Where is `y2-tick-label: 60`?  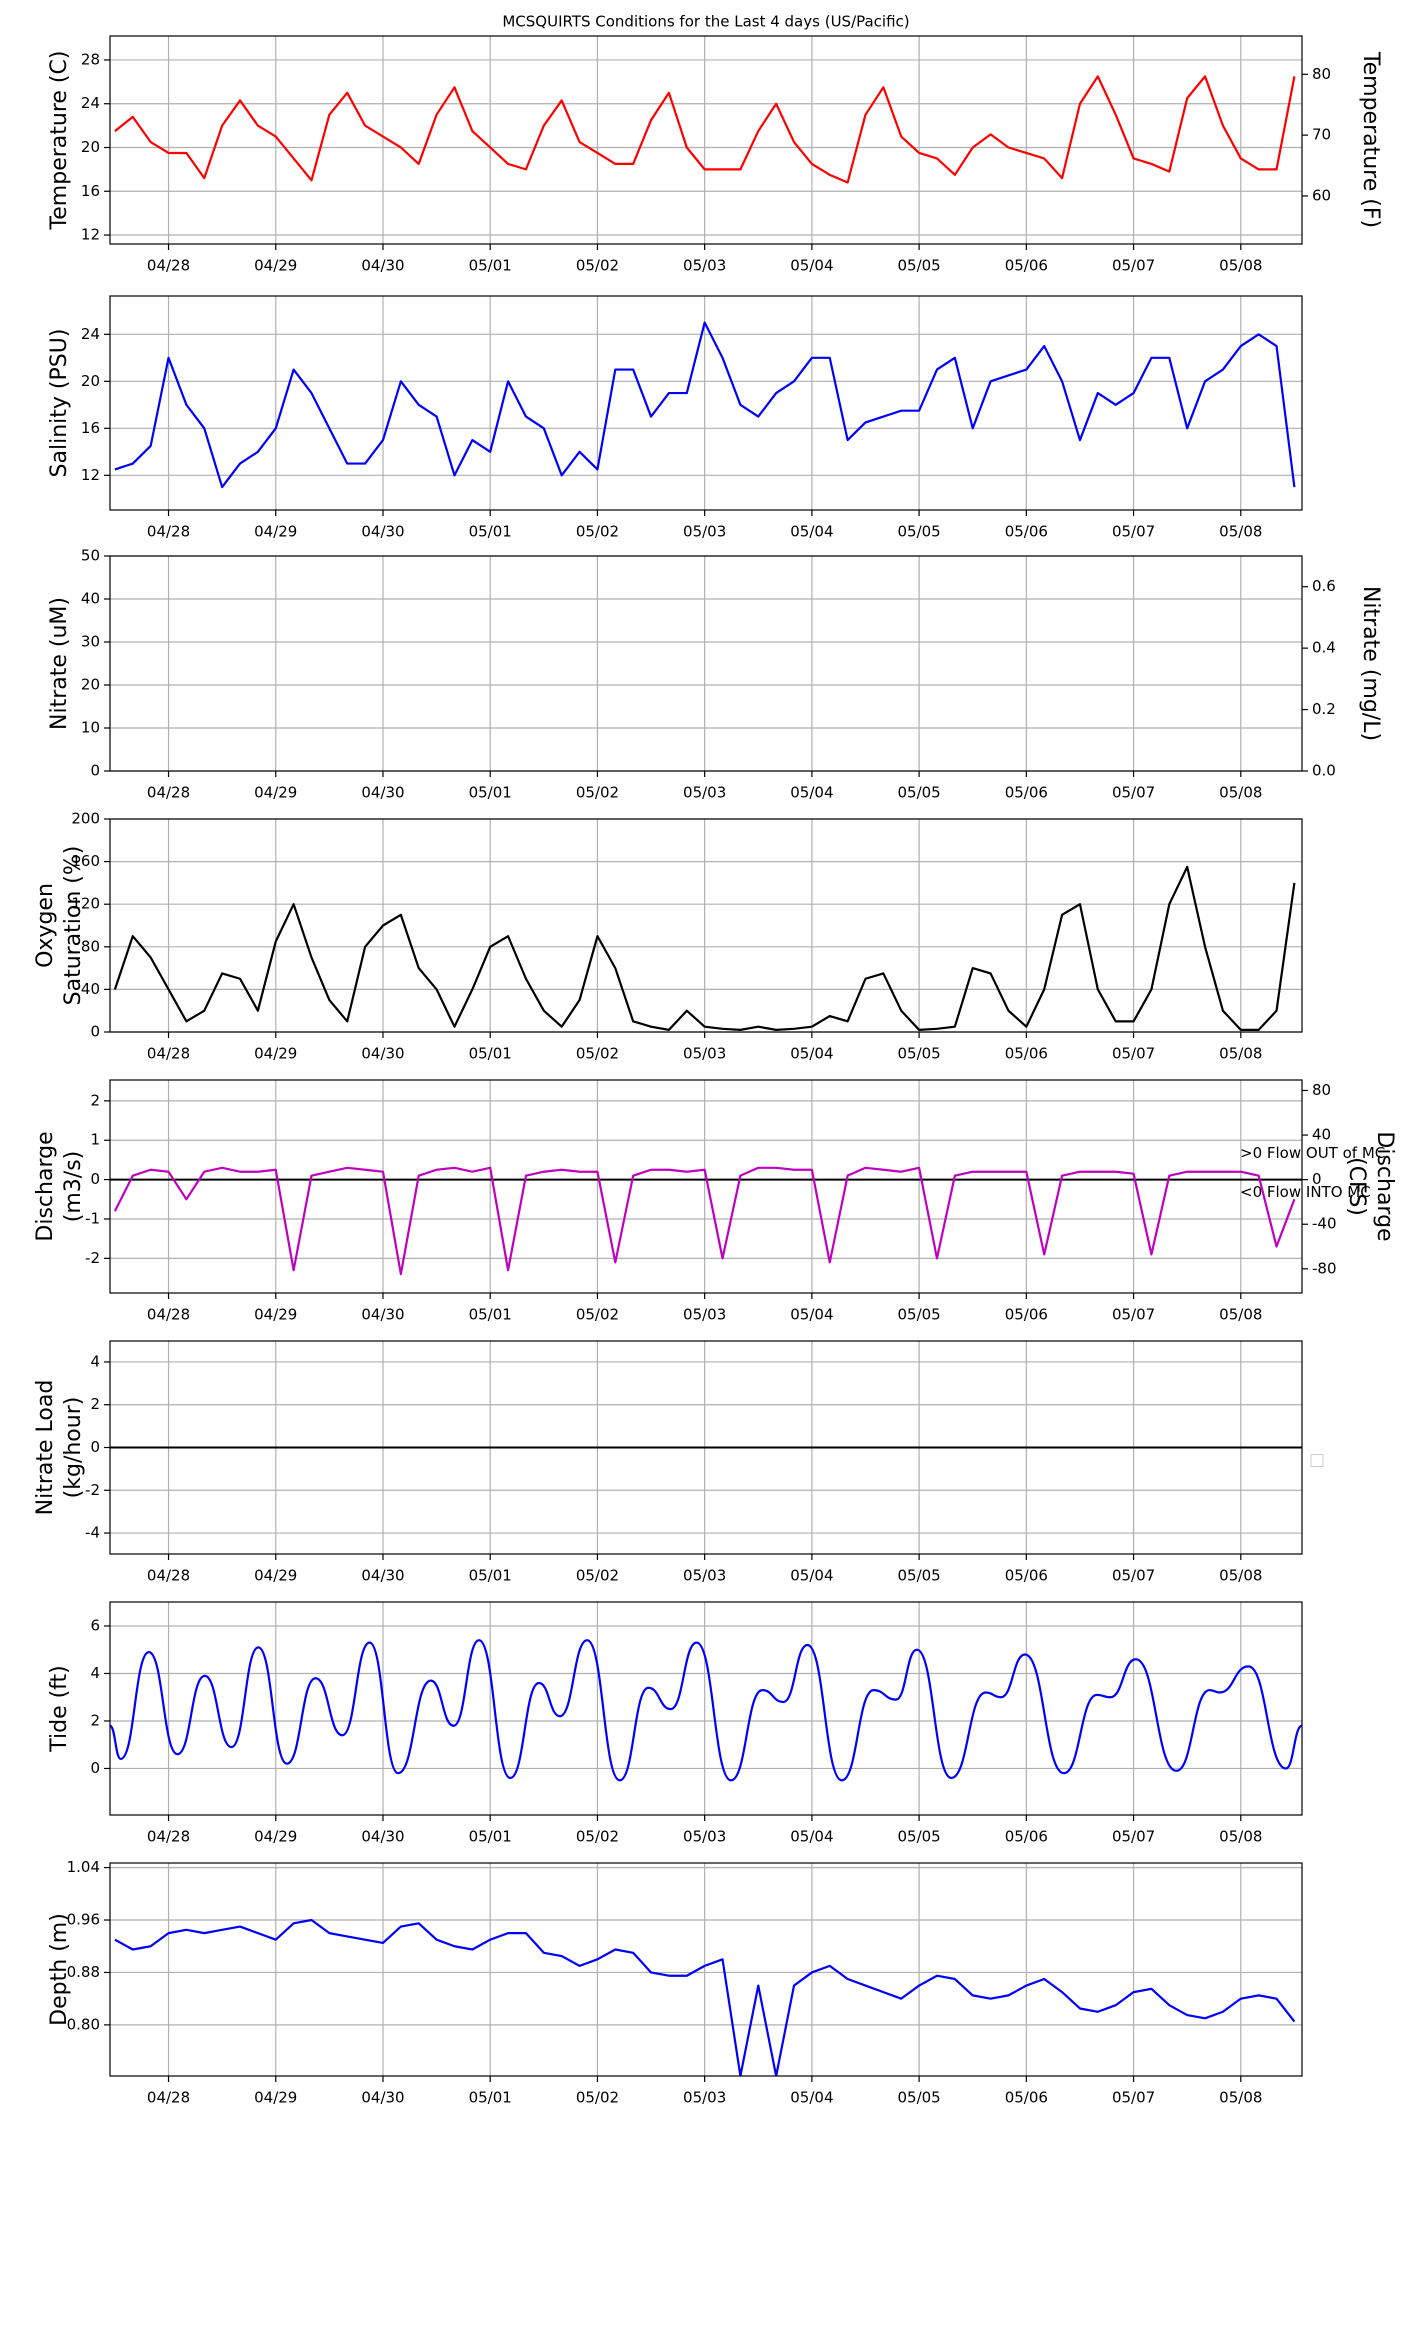 y2-tick-label: 60 is located at coordinates (1321, 195).